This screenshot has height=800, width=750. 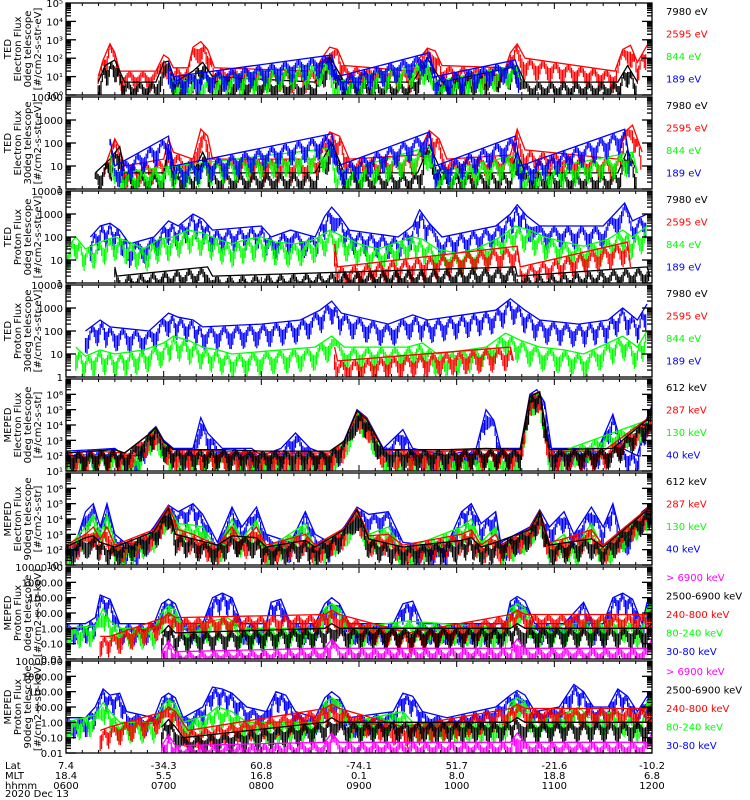 What do you see at coordinates (54, 96) in the screenshot?
I see `y-tick-label: 10⁰` at bounding box center [54, 96].